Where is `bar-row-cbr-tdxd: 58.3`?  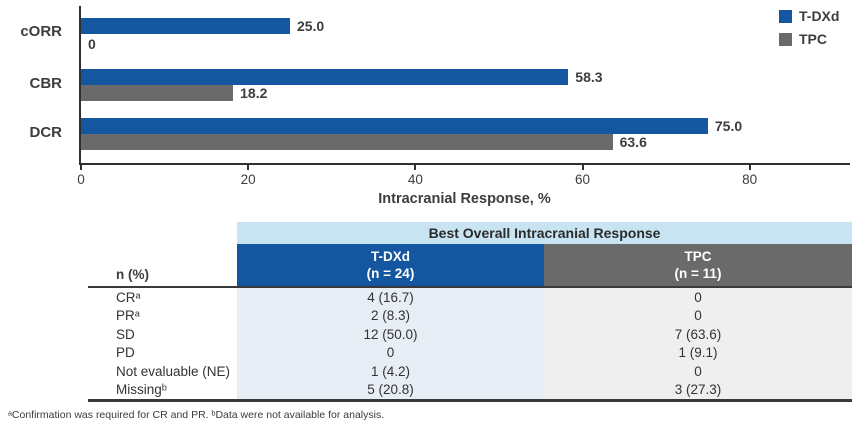 bar-row-cbr-tdxd: 58.3 is located at coordinates (465, 77).